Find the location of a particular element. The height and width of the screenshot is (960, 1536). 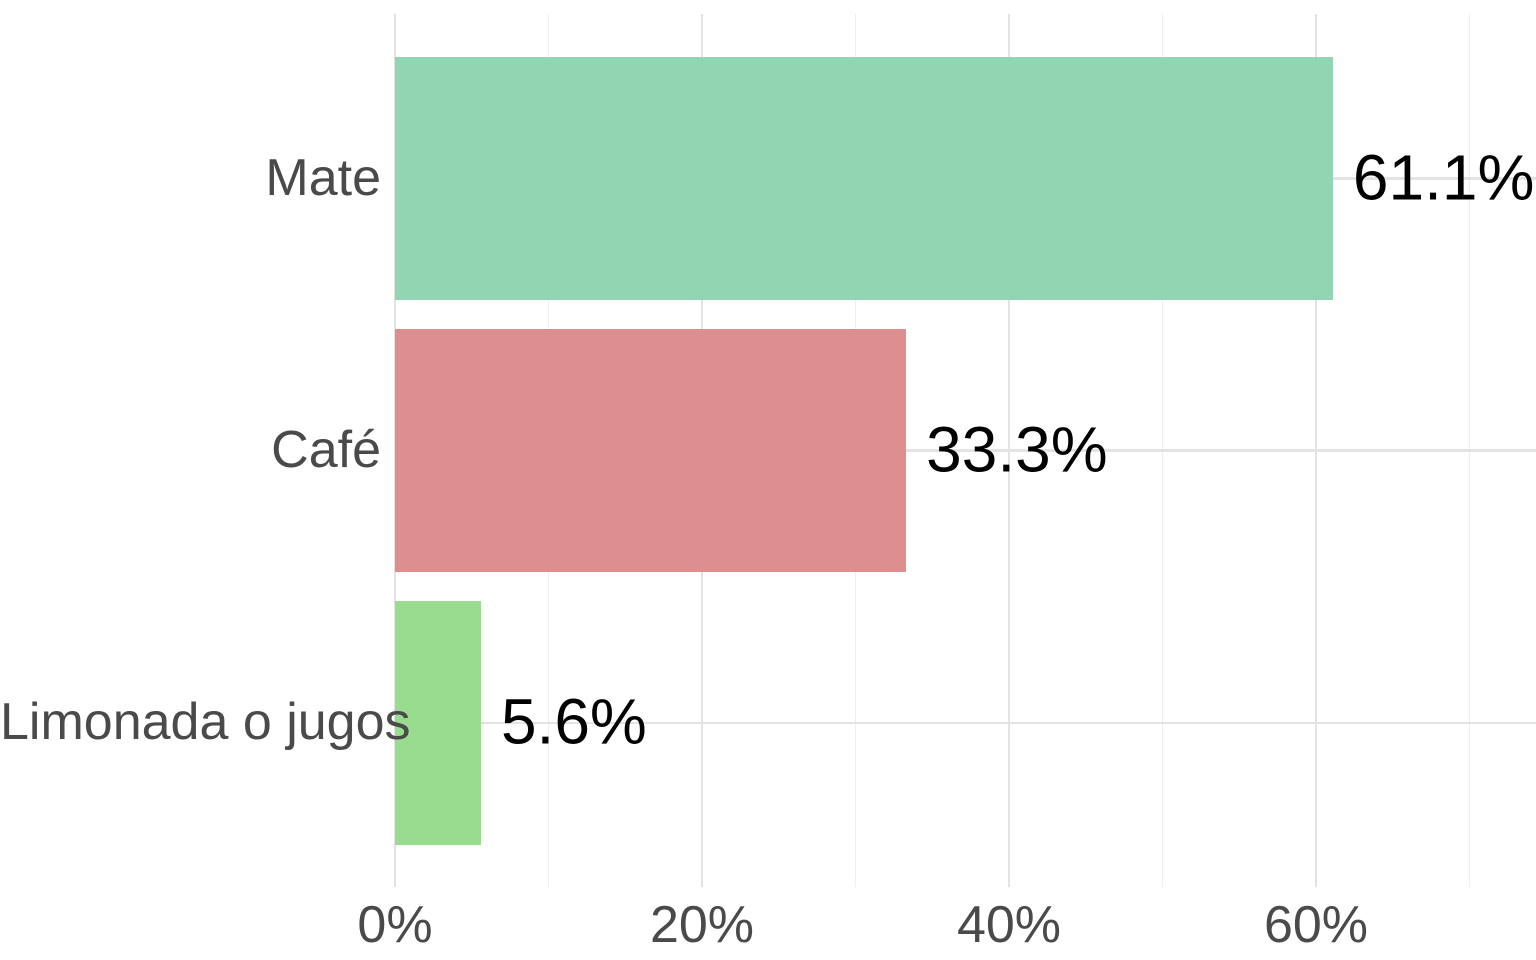

bar-cafe is located at coordinates (651, 450).